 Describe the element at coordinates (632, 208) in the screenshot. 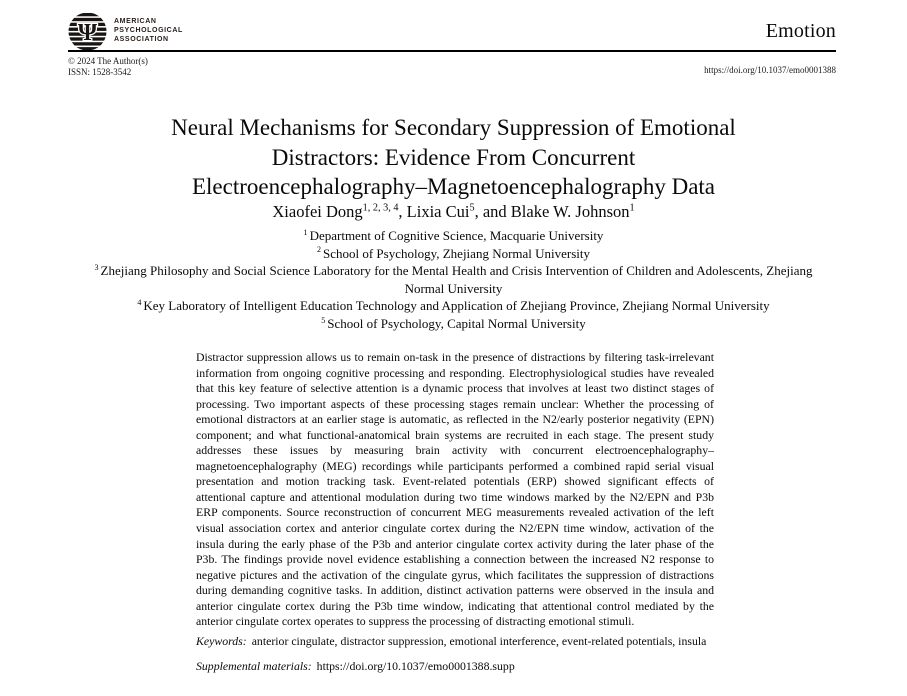

I see `author-affil-sup: 1` at that location.